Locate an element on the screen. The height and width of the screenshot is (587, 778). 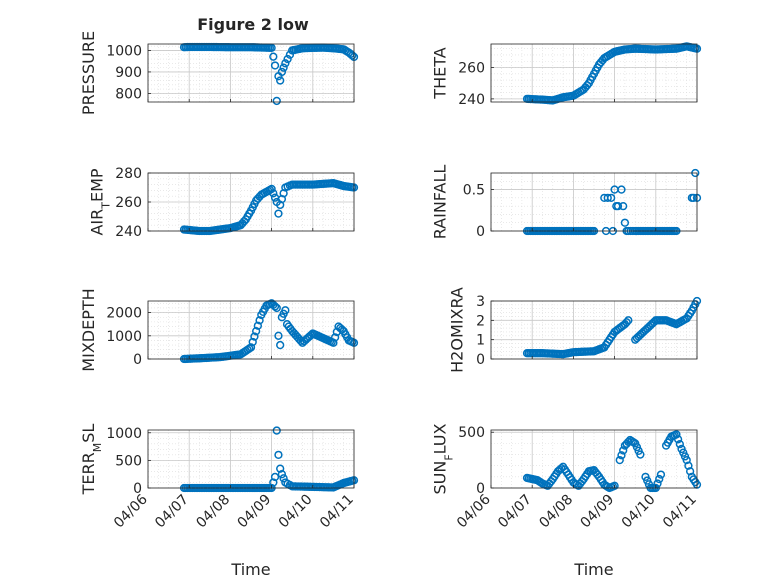
y-tick-label: 260 is located at coordinates (128, 203).